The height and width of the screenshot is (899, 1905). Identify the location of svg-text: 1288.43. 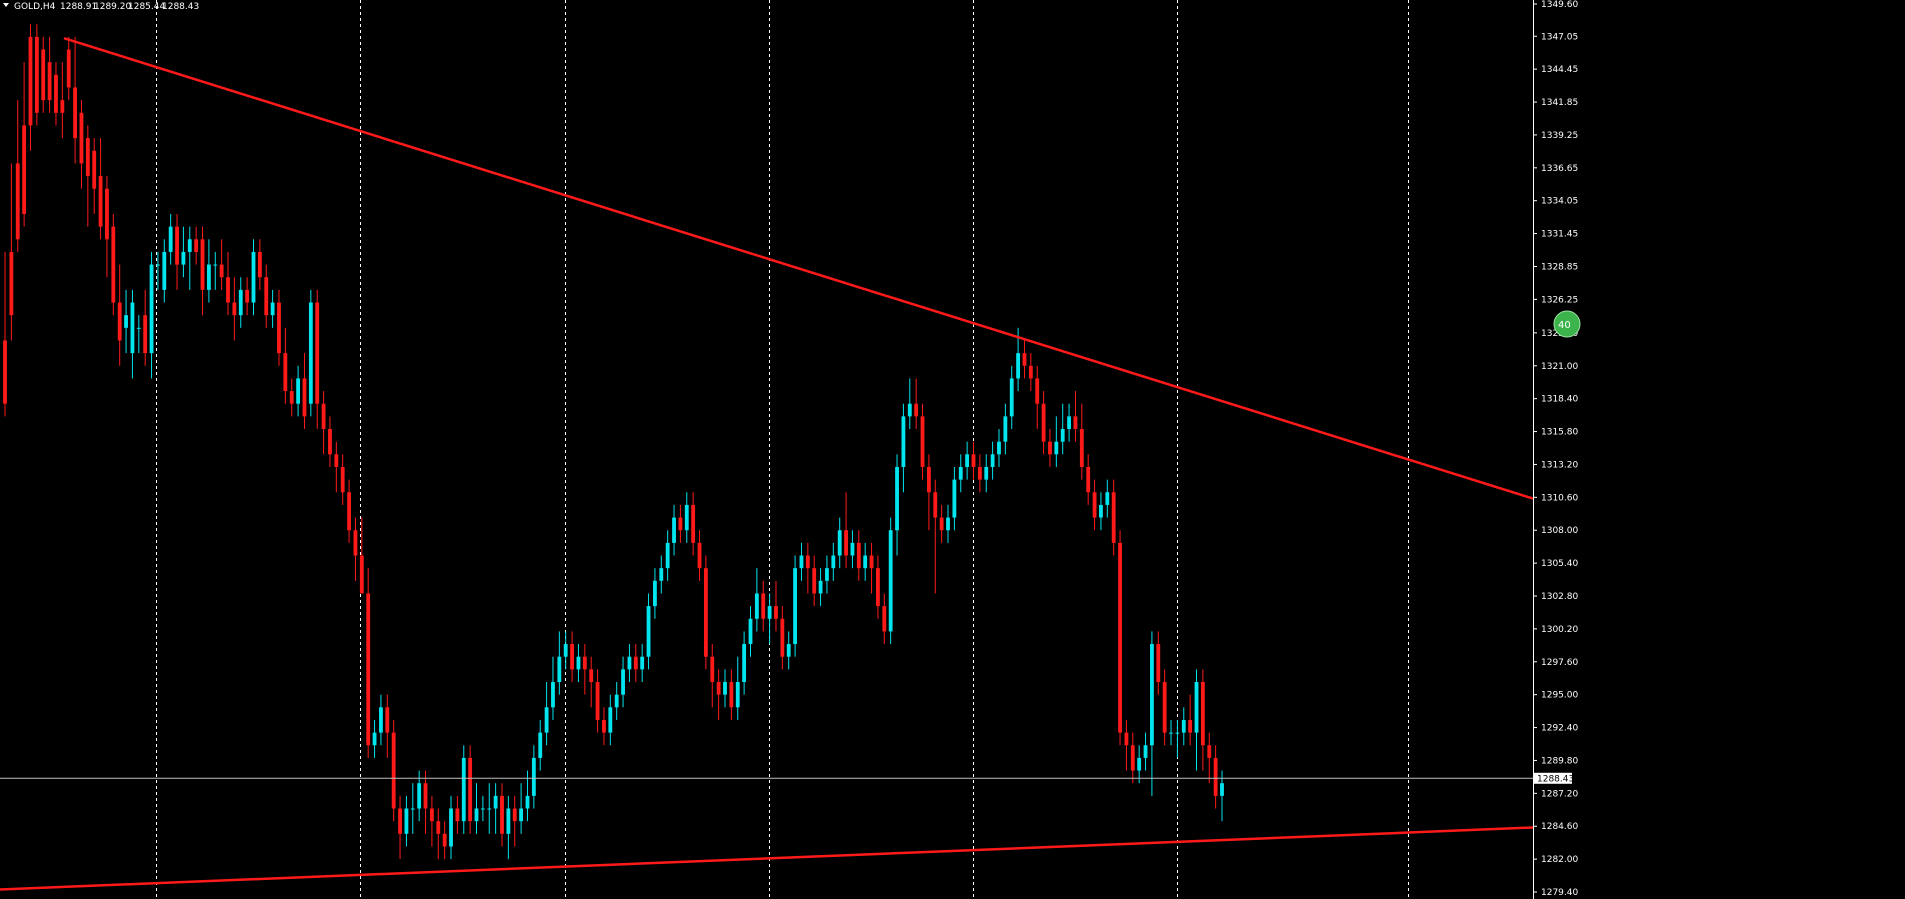
(1555, 779).